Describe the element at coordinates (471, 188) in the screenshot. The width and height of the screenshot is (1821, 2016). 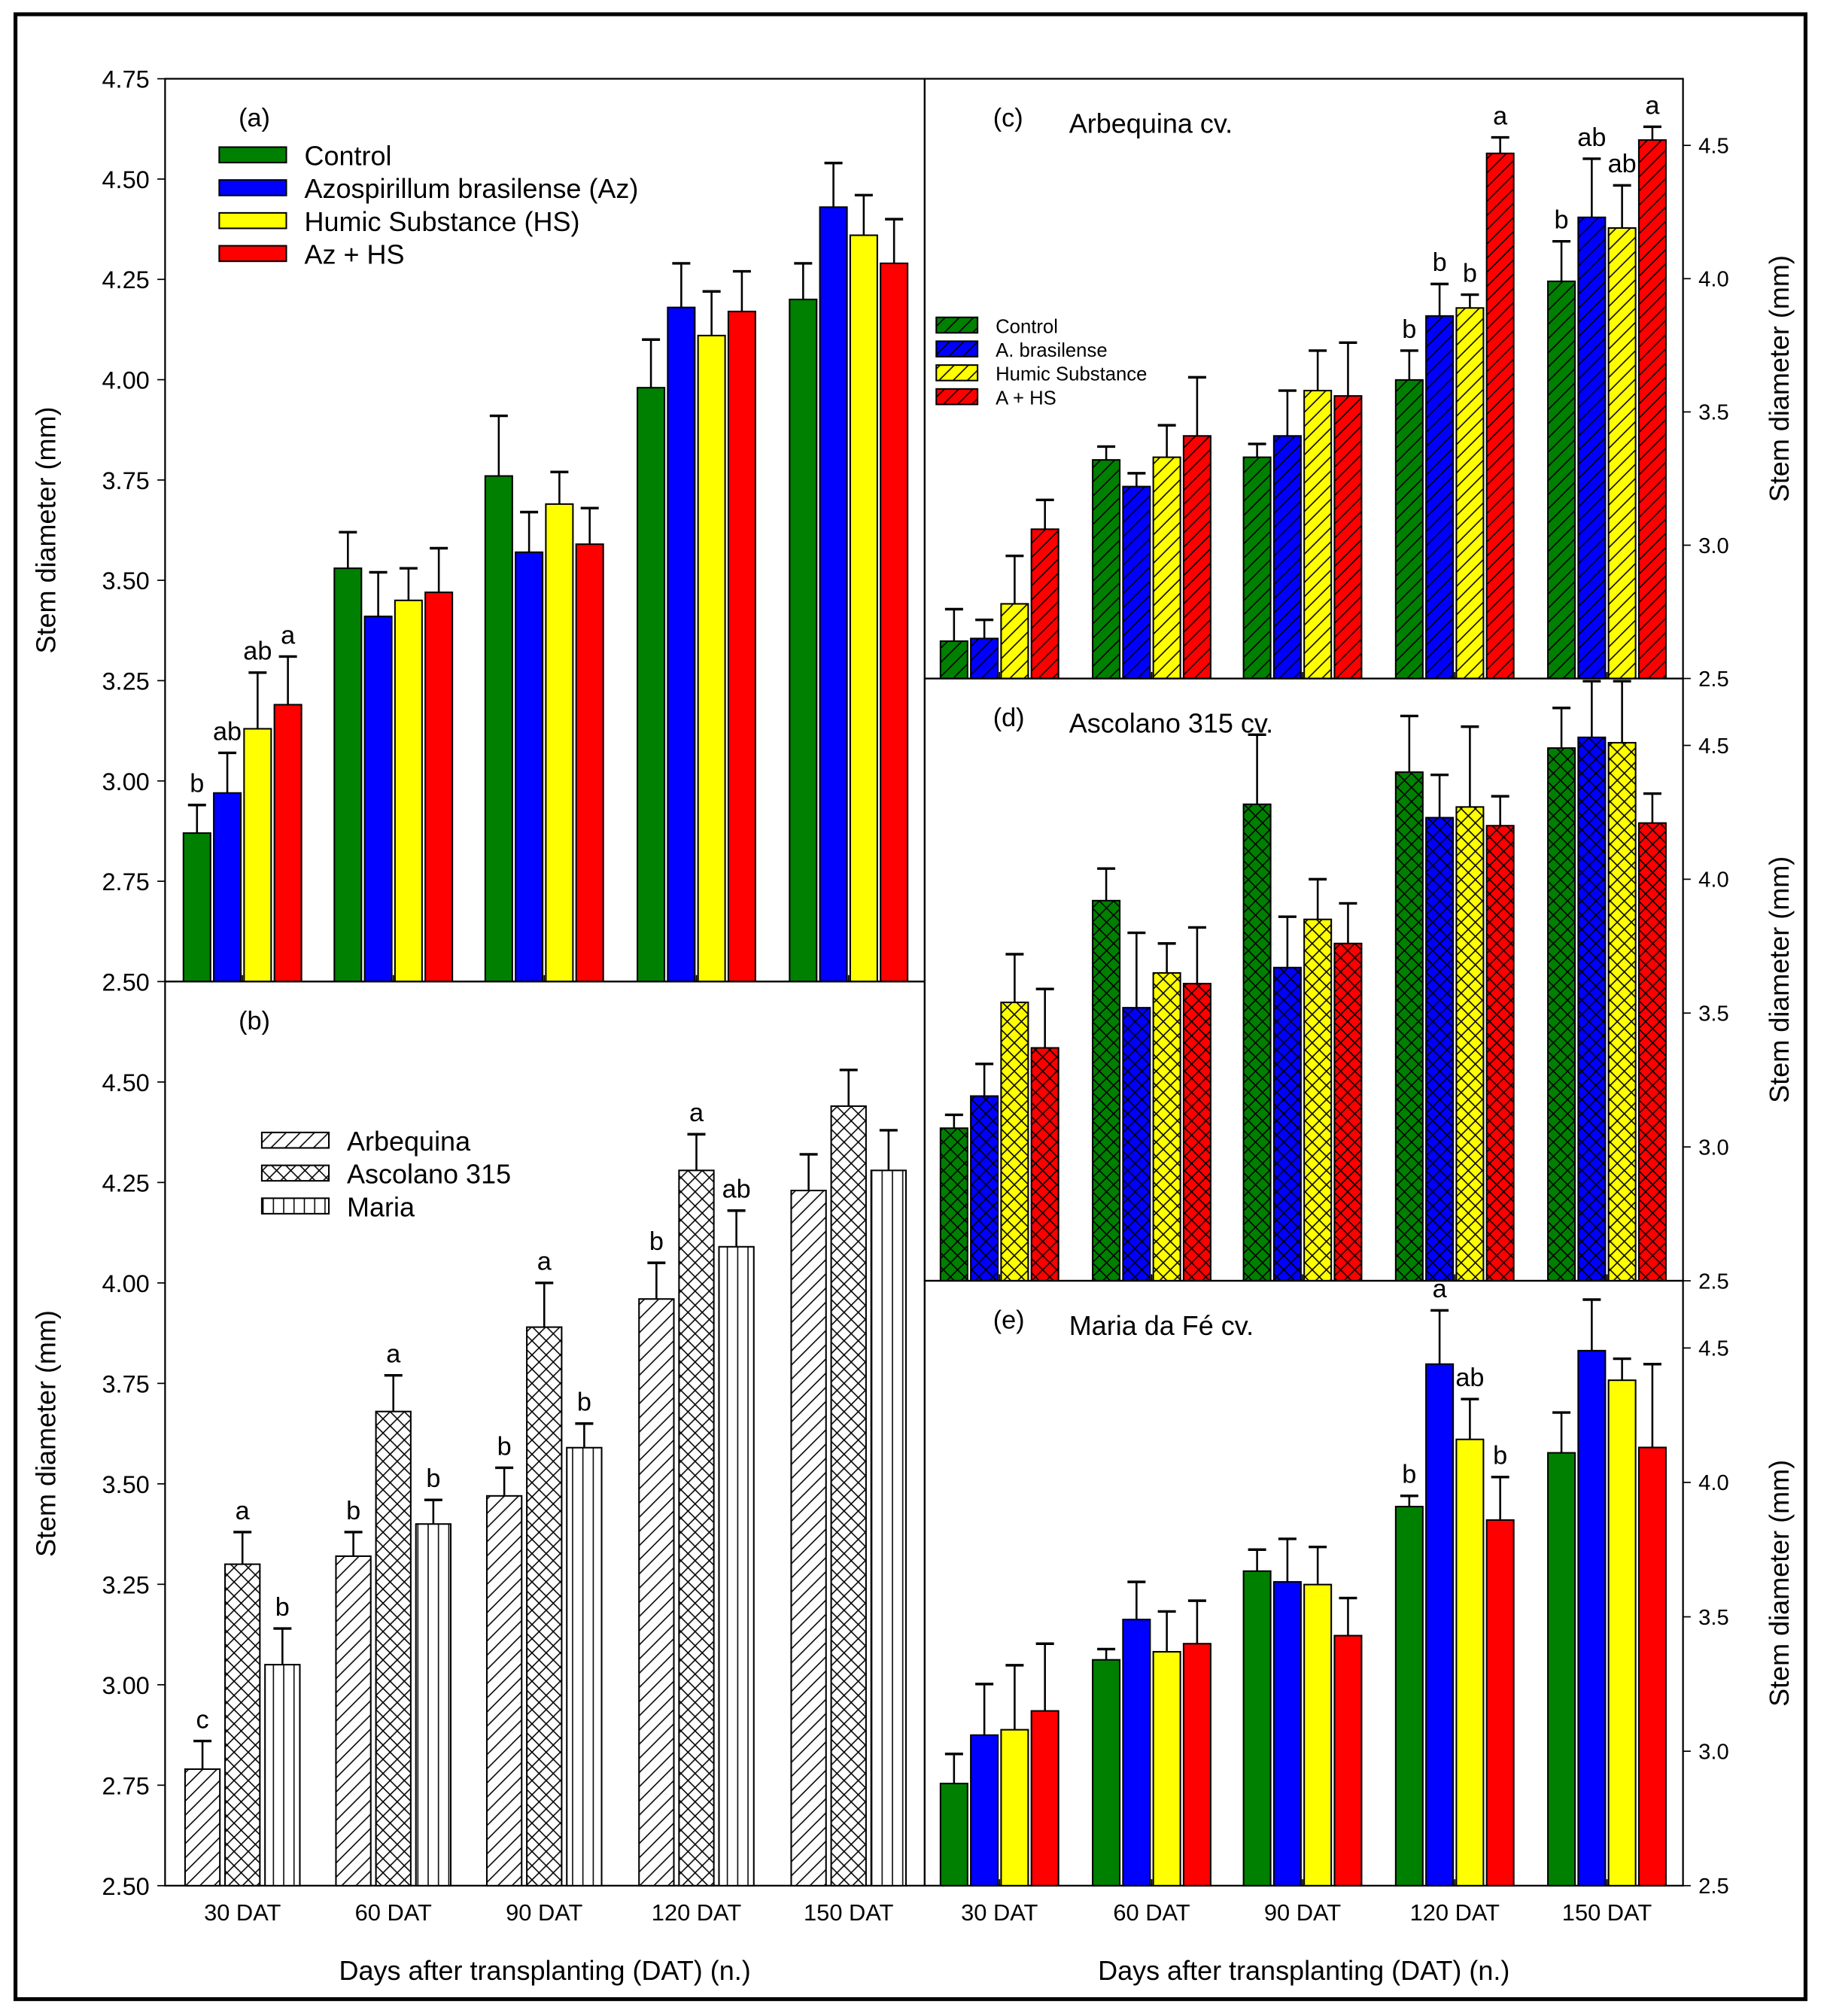
I see `legend-label: Azospirillum brasilense (Az)` at that location.